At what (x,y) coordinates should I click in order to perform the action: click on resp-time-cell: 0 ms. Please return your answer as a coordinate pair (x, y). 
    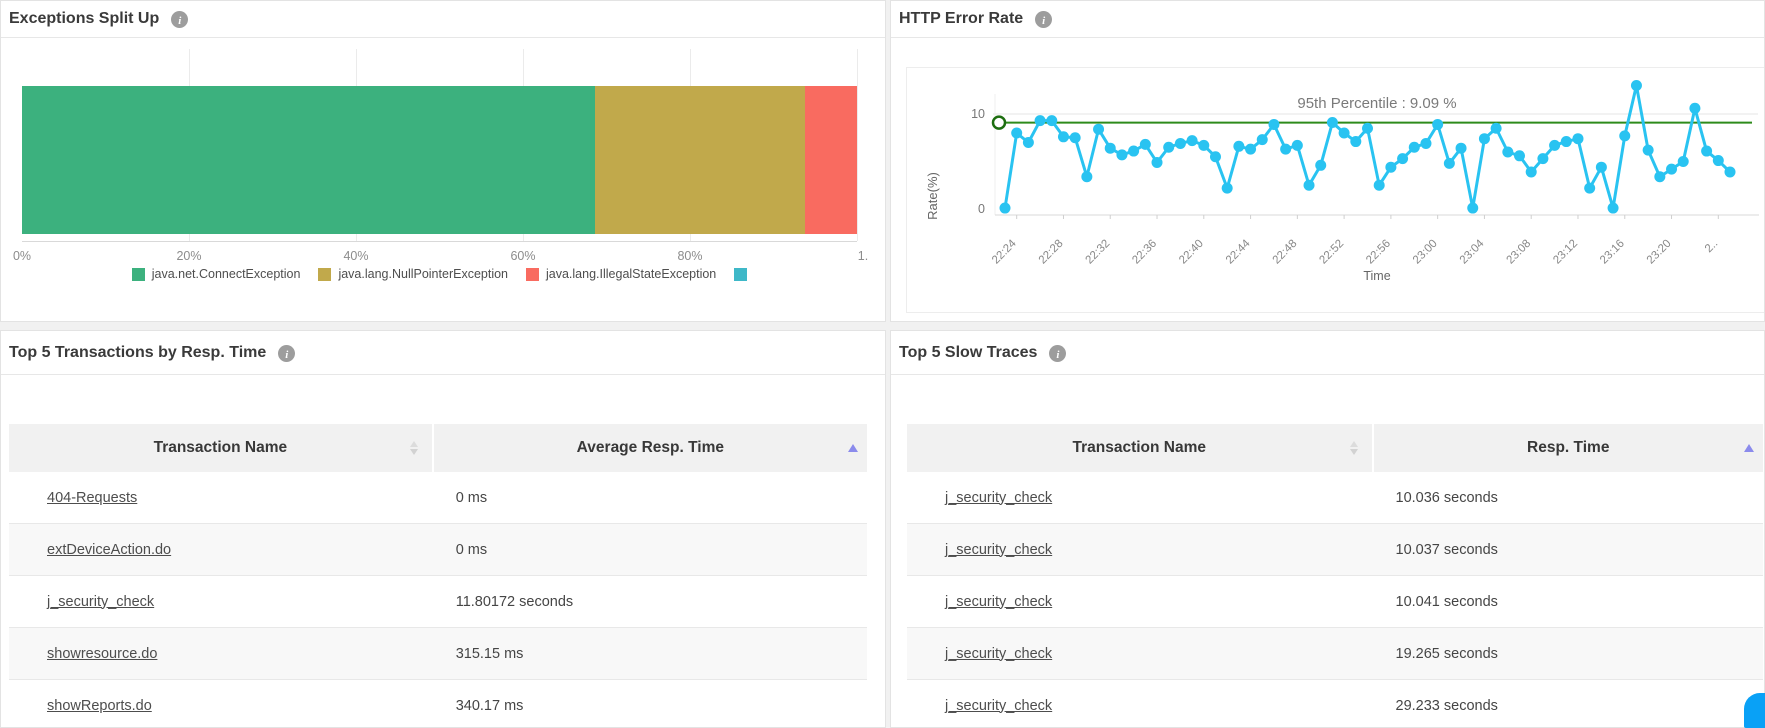
    Looking at the image, I should click on (650, 549).